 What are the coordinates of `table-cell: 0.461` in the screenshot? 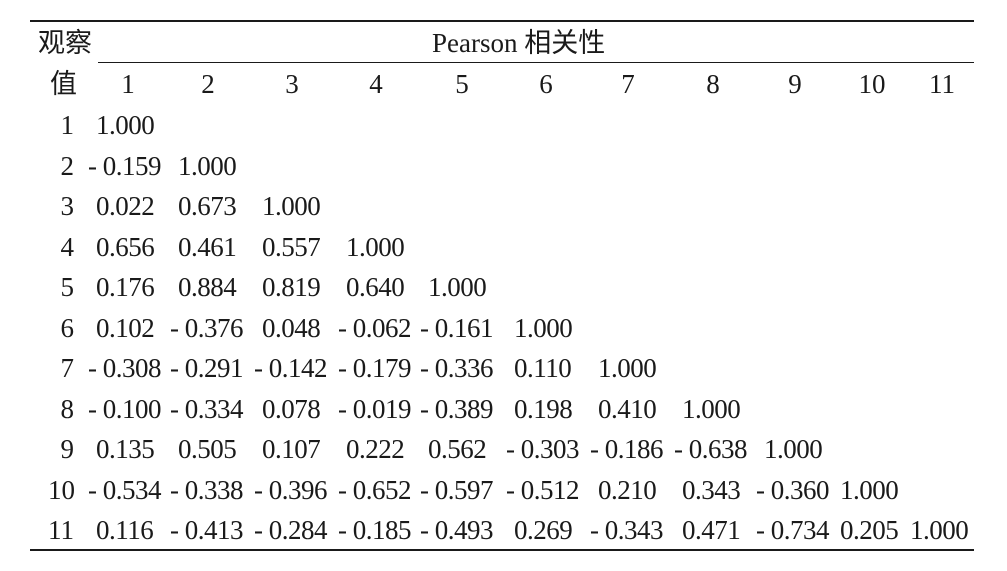 It's located at (207, 246).